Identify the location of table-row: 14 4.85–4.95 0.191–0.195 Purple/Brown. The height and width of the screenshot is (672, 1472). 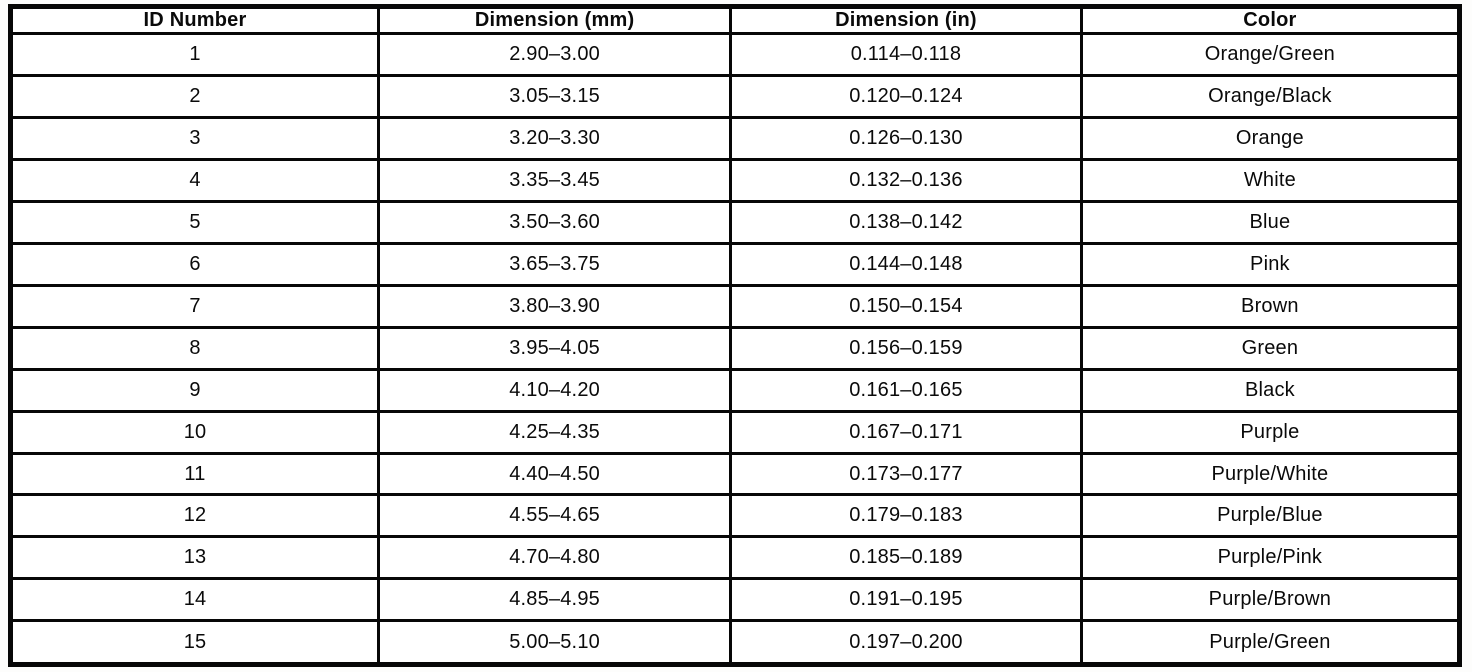
(735, 600).